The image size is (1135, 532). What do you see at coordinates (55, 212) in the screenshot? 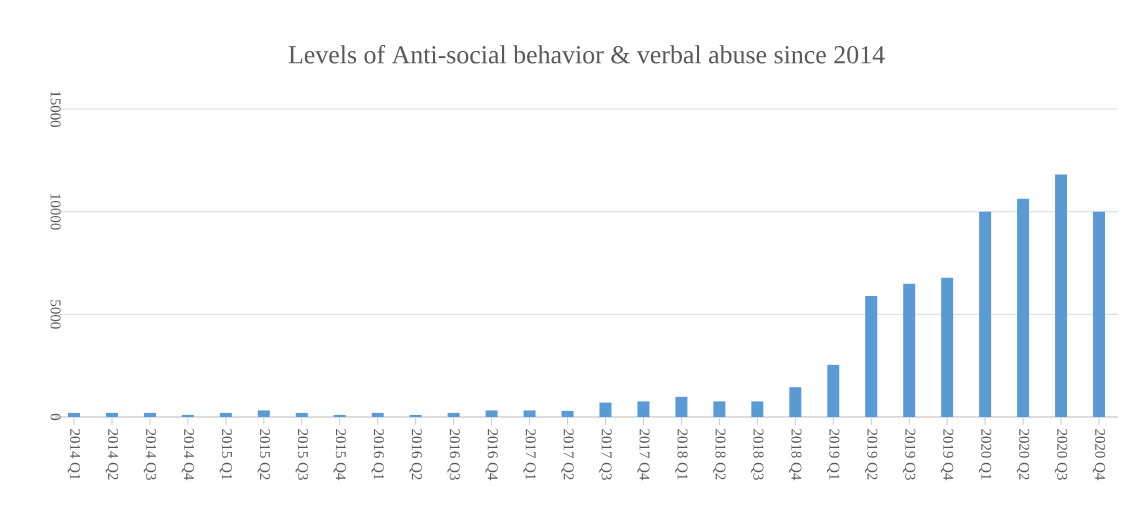
I see `y-tick-label: 10000` at bounding box center [55, 212].